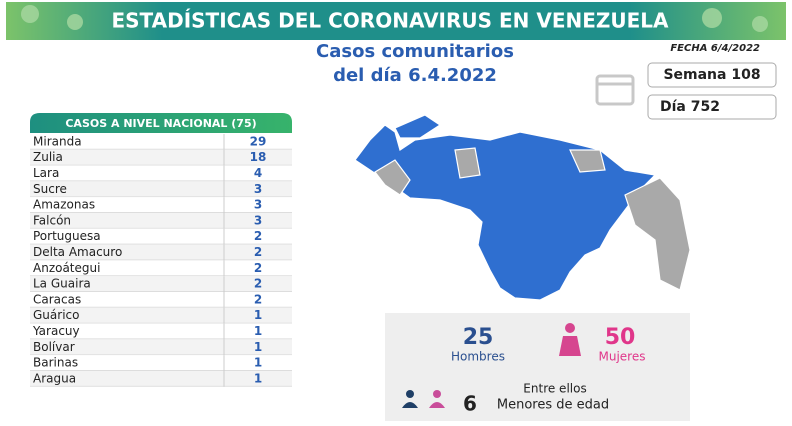 Image resolution: width=792 pixels, height=426 pixels. What do you see at coordinates (52, 220) in the screenshot?
I see `state-name: Falcón` at bounding box center [52, 220].